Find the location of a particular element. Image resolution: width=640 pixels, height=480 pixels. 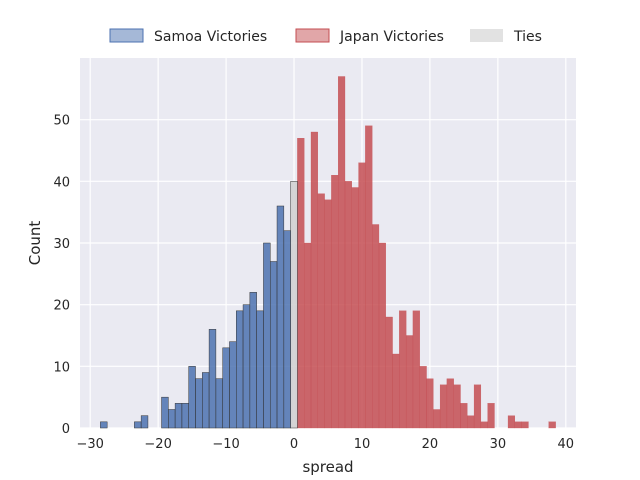

x-tick-label: 0 is located at coordinates (294, 444).